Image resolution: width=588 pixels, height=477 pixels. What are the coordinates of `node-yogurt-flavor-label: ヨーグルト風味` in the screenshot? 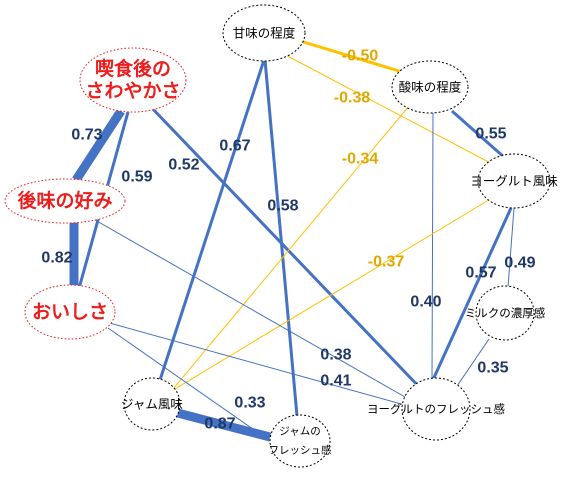 It's located at (514, 181).